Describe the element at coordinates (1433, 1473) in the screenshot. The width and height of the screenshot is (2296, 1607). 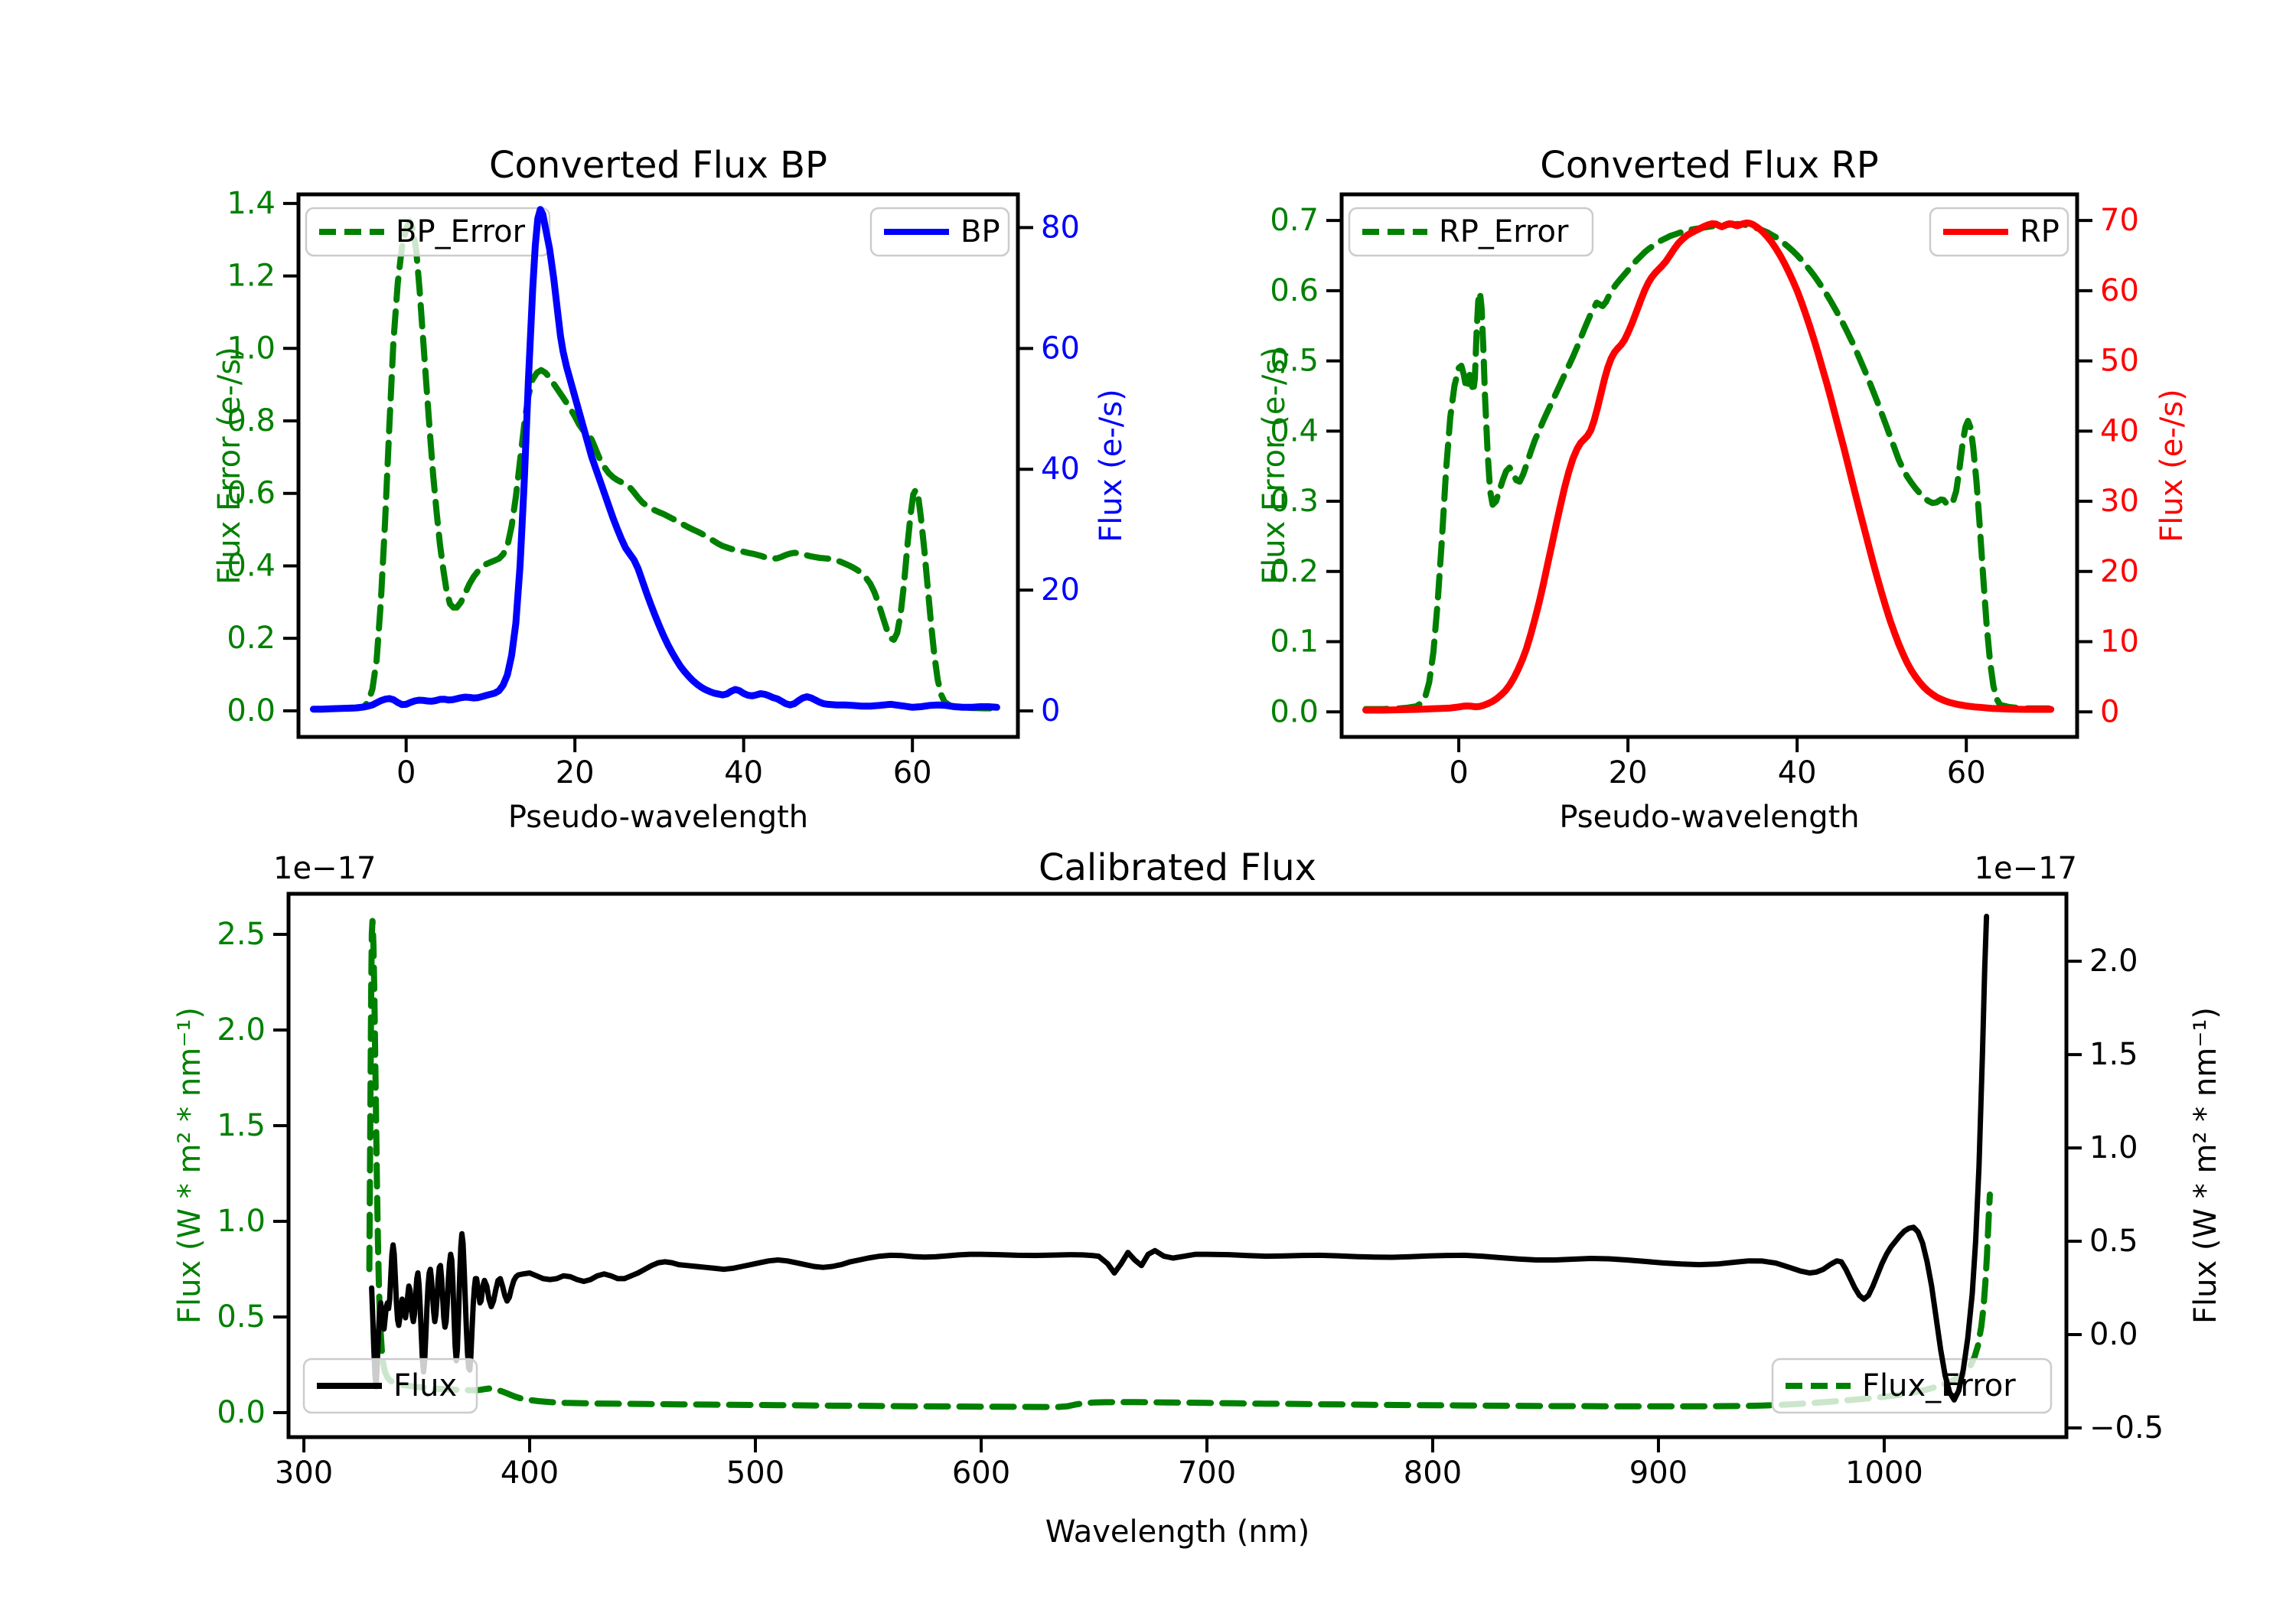
I see `x-tick-label: 800` at that location.